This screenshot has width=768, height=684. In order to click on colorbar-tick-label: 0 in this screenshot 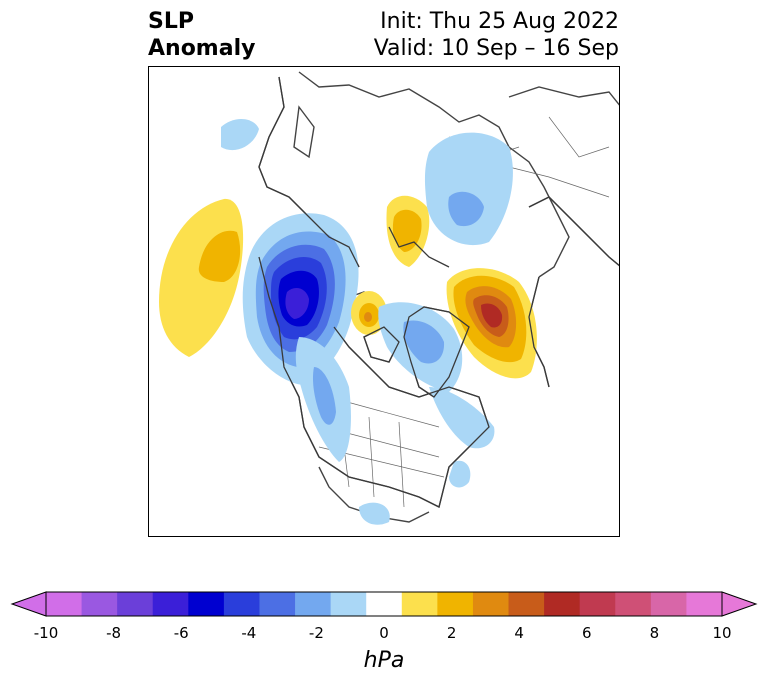, I will do `click(384, 633)`.